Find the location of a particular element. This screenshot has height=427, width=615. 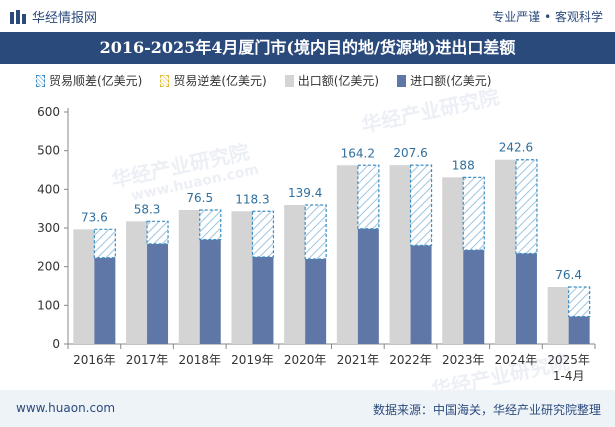

header-tags: 专业严谨 • 客观科学 is located at coordinates (547, 17).